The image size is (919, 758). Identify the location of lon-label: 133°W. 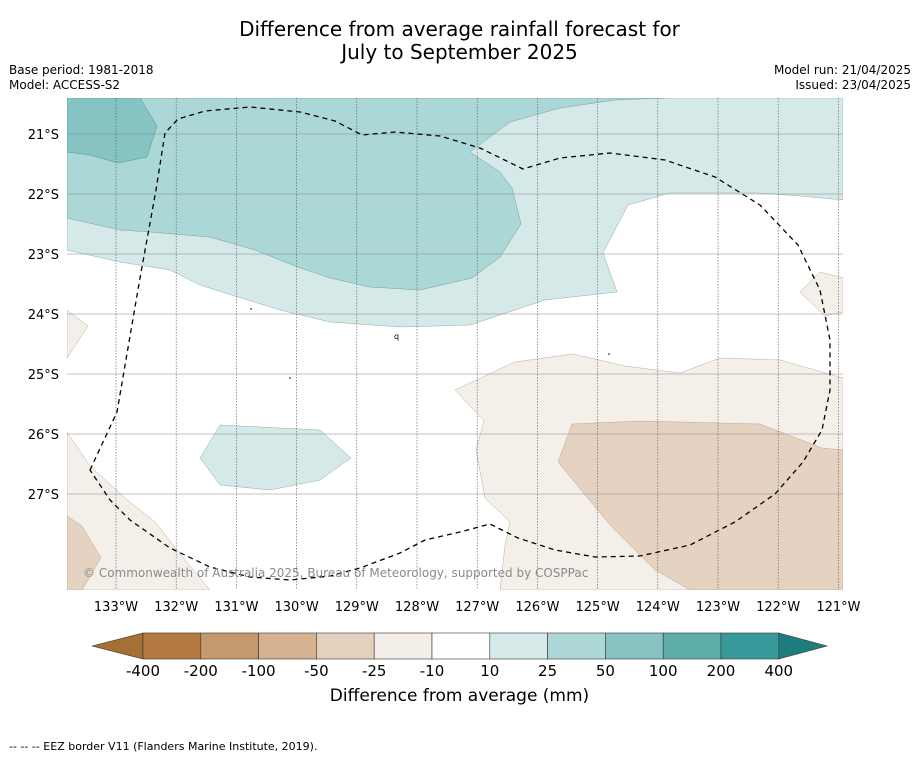
(116, 607).